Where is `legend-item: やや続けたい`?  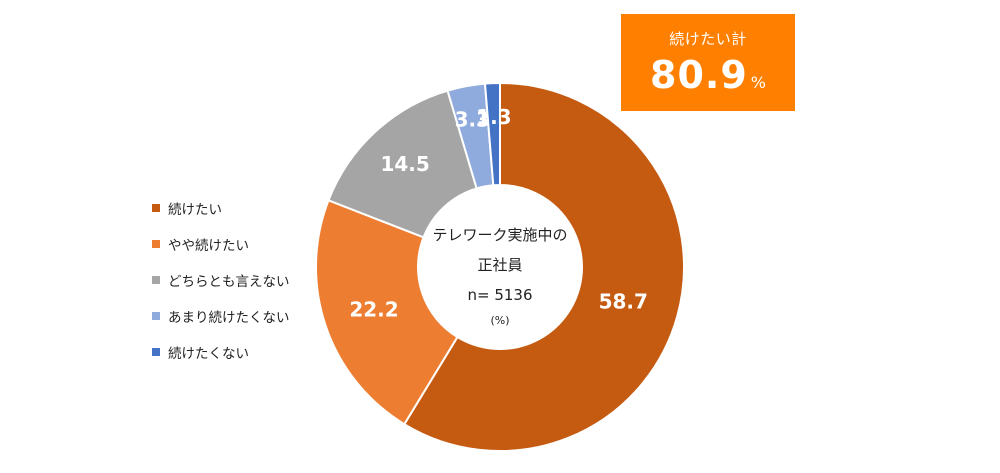 legend-item: やや続けたい is located at coordinates (237, 244).